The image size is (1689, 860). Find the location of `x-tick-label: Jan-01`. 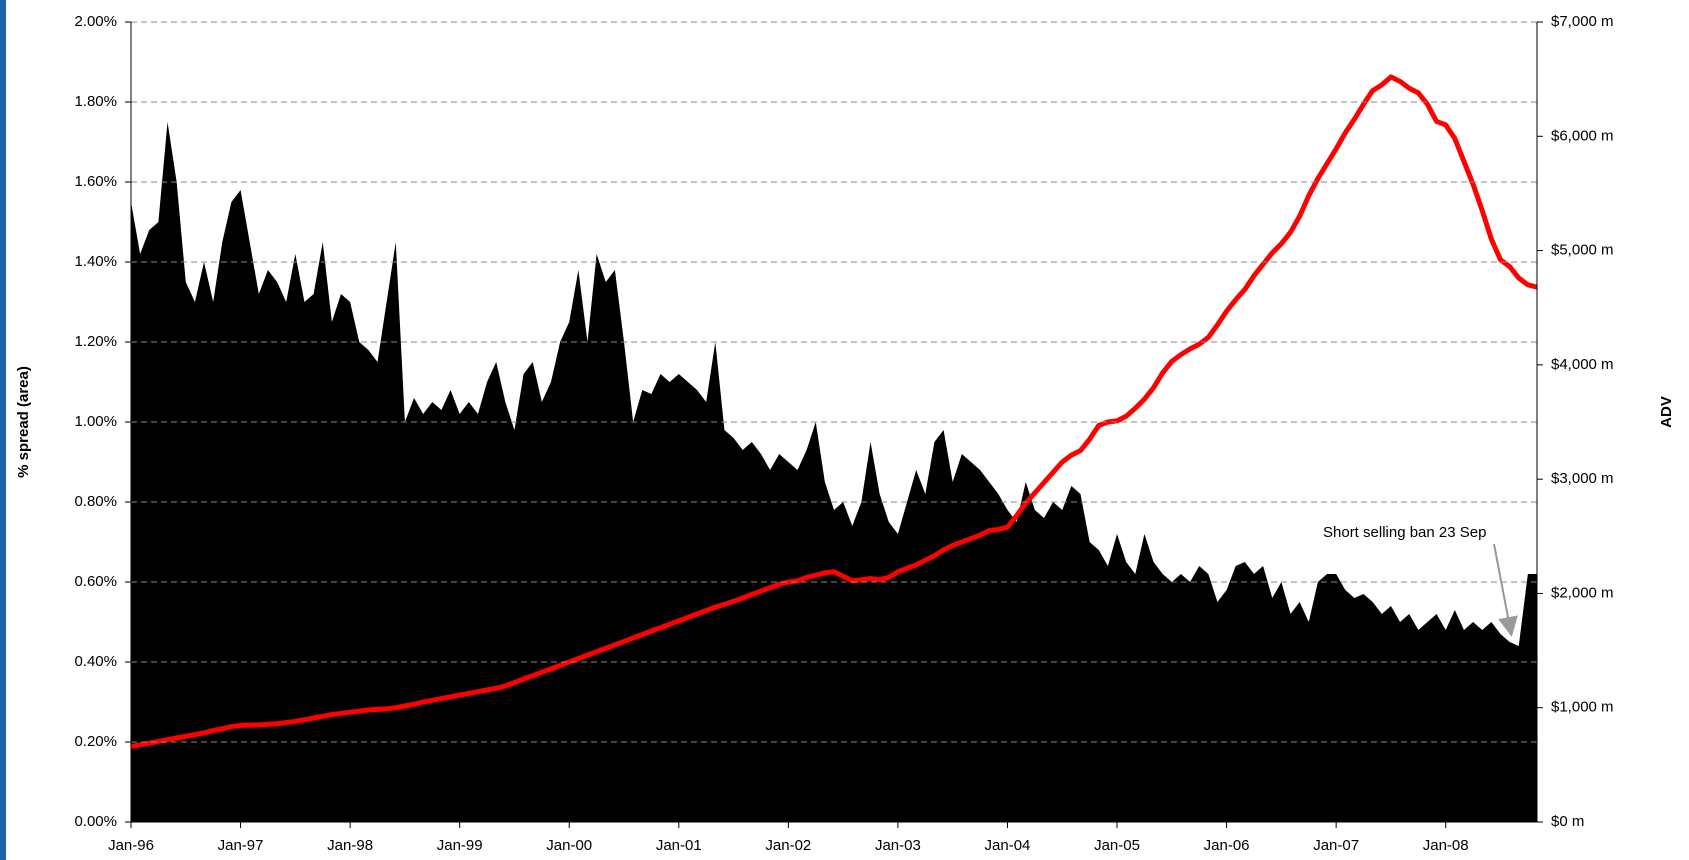

x-tick-label: Jan-01 is located at coordinates (679, 845).